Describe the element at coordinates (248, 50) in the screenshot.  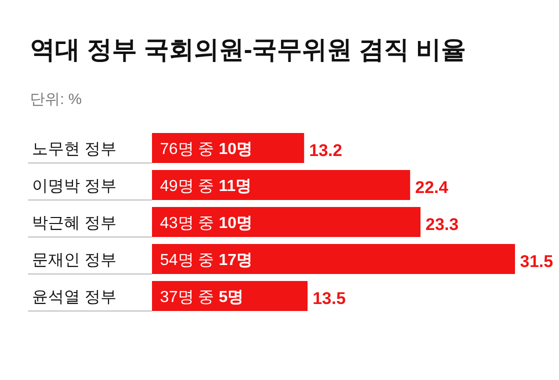
I see `title: 역대 정부 국회의원-국무위원 겸직 비율` at that location.